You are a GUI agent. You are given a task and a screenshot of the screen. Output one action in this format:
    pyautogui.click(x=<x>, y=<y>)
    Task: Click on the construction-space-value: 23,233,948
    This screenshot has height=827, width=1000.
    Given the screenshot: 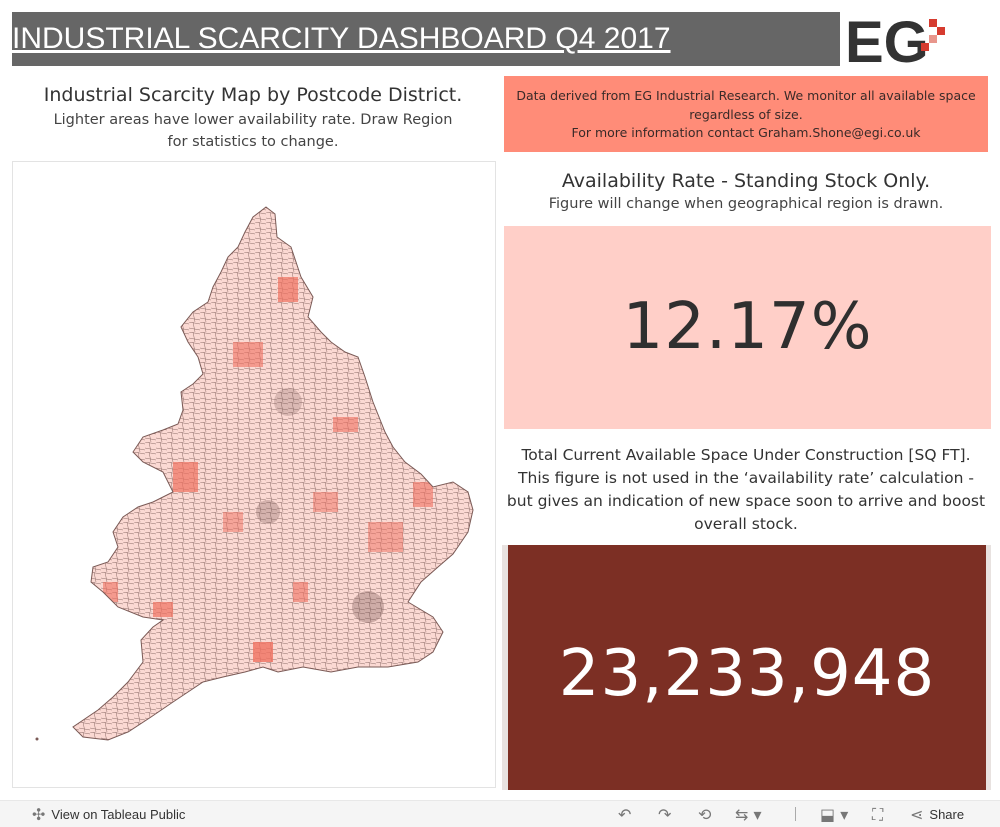 What is the action you would take?
    pyautogui.click(x=747, y=674)
    